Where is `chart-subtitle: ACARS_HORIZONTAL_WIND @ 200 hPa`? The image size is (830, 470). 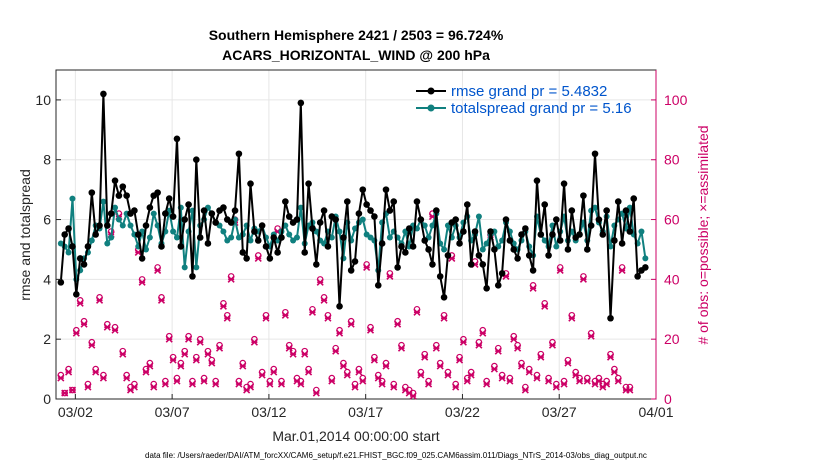
chart-subtitle: ACARS_HORIZONTAL_WIND @ 200 hPa is located at coordinates (356, 55).